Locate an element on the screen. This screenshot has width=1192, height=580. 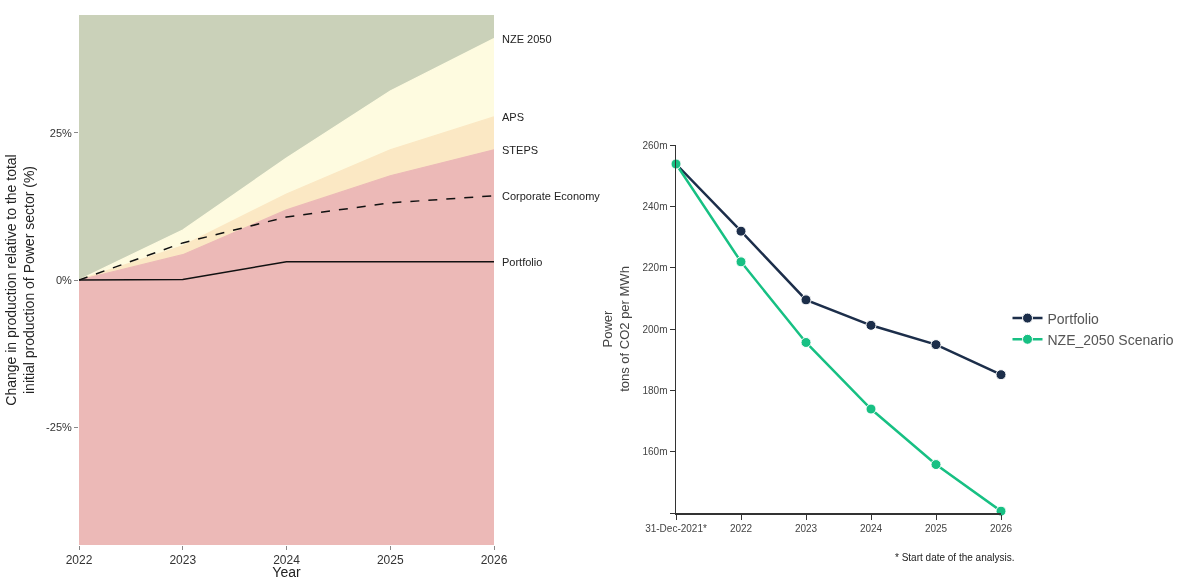
series-label: Portfolio is located at coordinates (522, 262).